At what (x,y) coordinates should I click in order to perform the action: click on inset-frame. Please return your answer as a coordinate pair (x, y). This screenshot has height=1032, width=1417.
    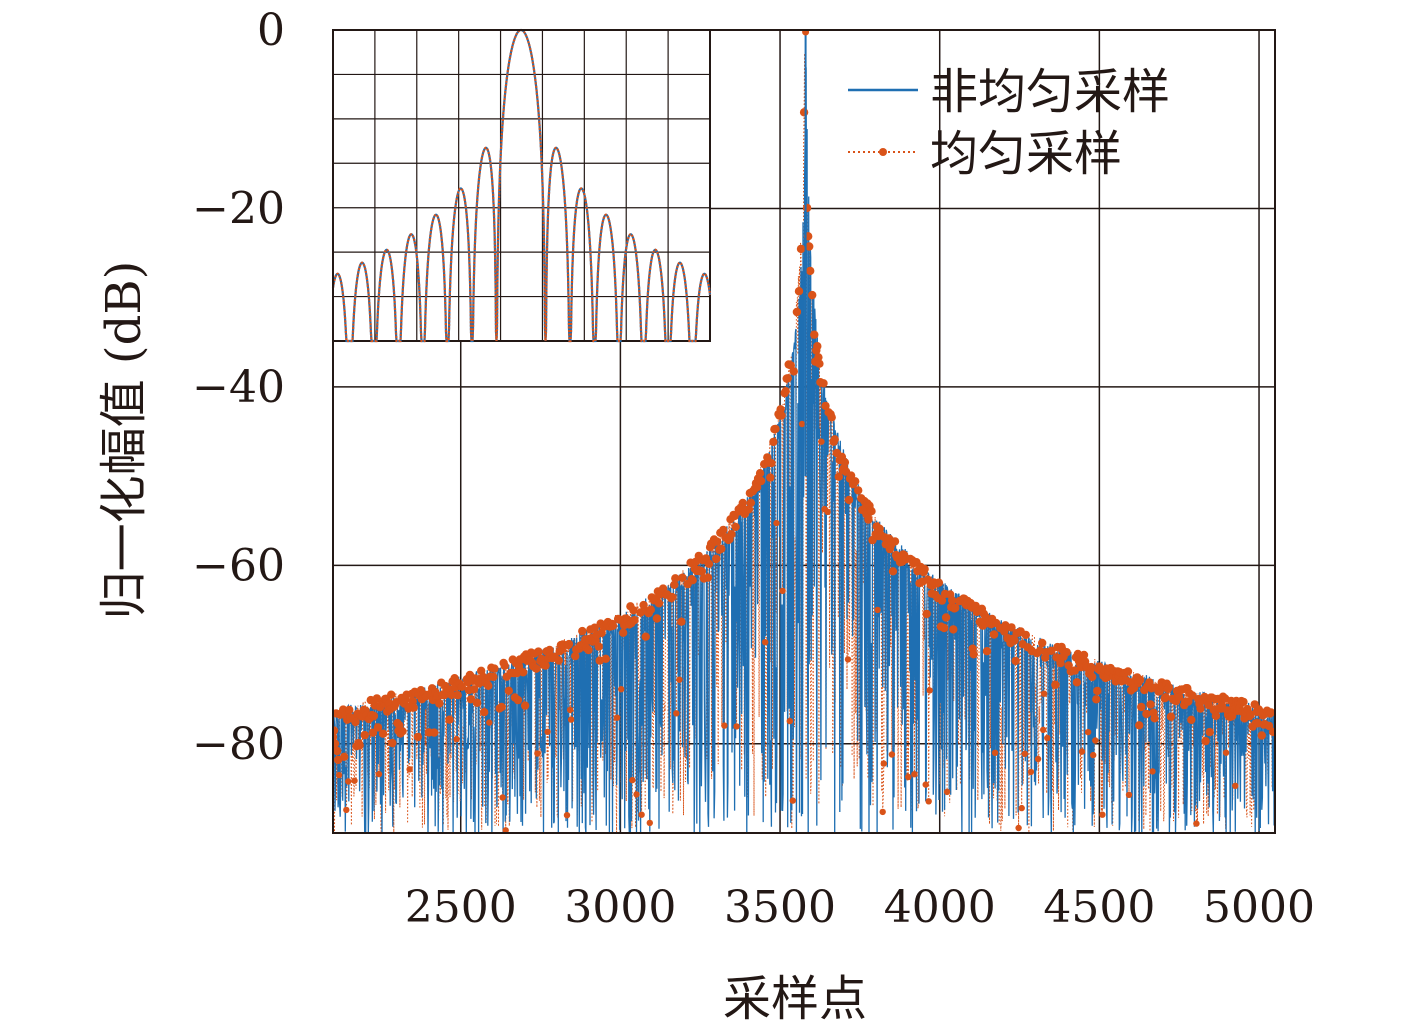
    Looking at the image, I should click on (521, 185).